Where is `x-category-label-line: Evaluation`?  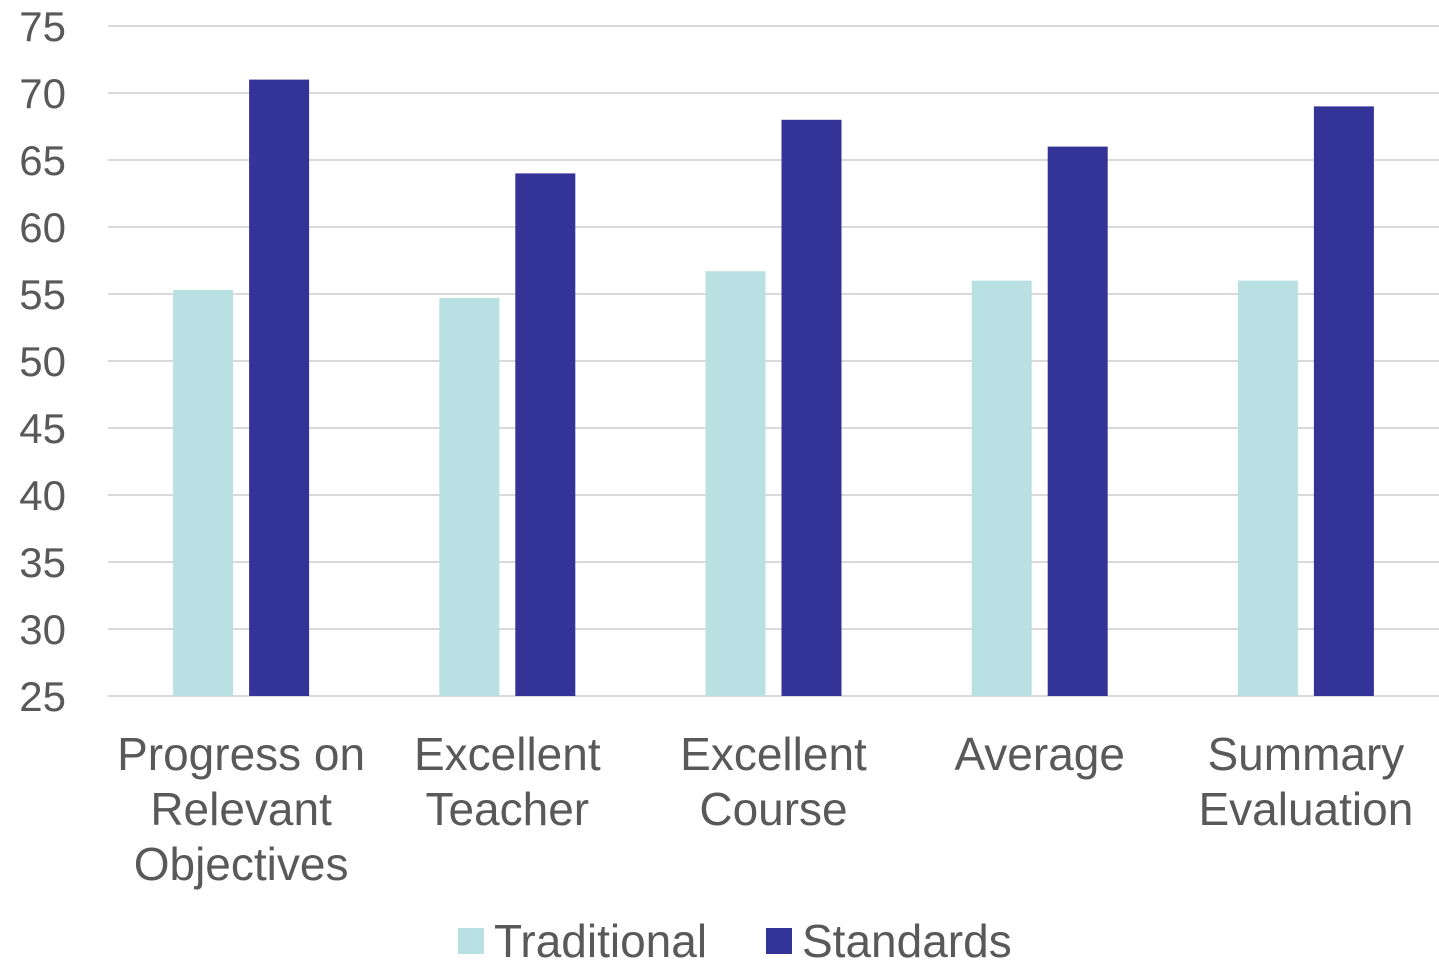 x-category-label-line: Evaluation is located at coordinates (1305, 809).